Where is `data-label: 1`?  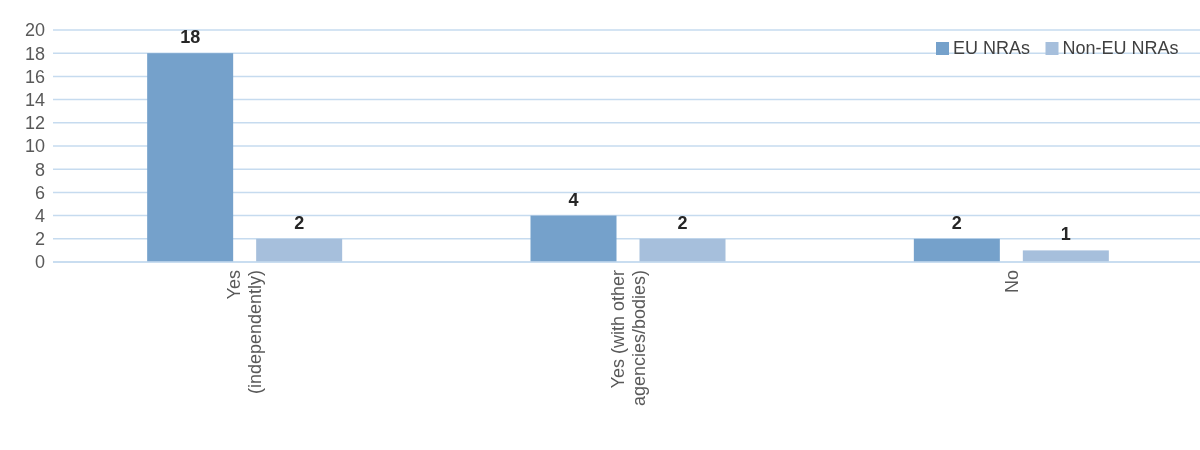 data-label: 1 is located at coordinates (1065, 234).